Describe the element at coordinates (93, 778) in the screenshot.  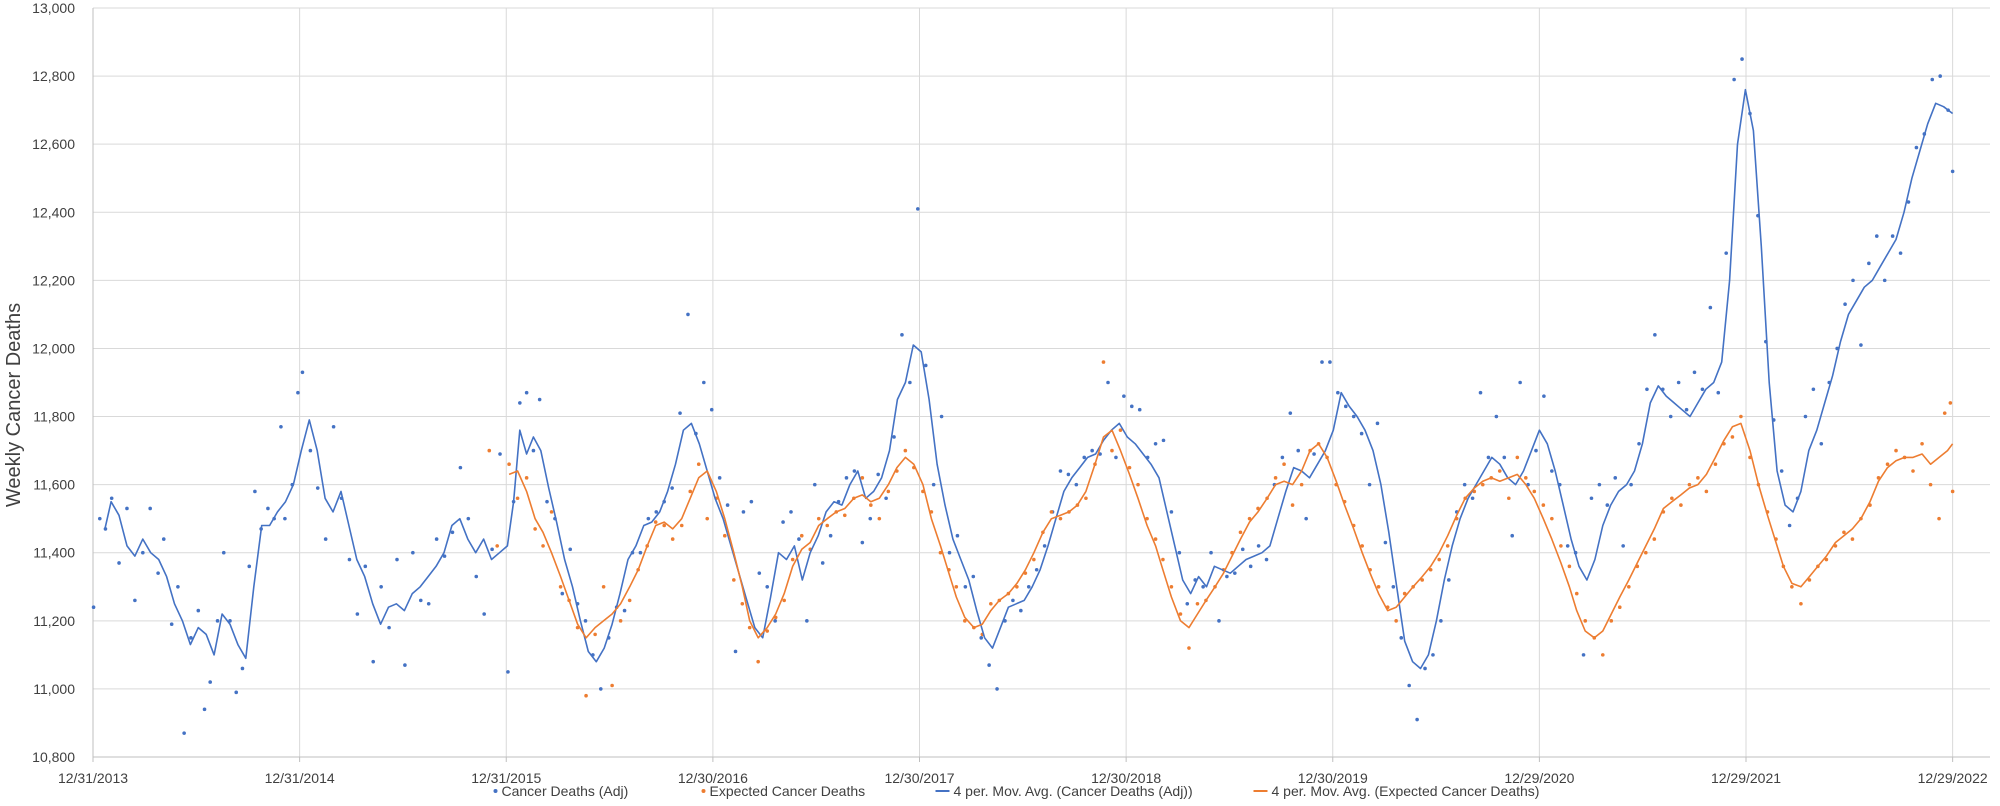
I see `x-tick-label: 12/31/2013` at that location.